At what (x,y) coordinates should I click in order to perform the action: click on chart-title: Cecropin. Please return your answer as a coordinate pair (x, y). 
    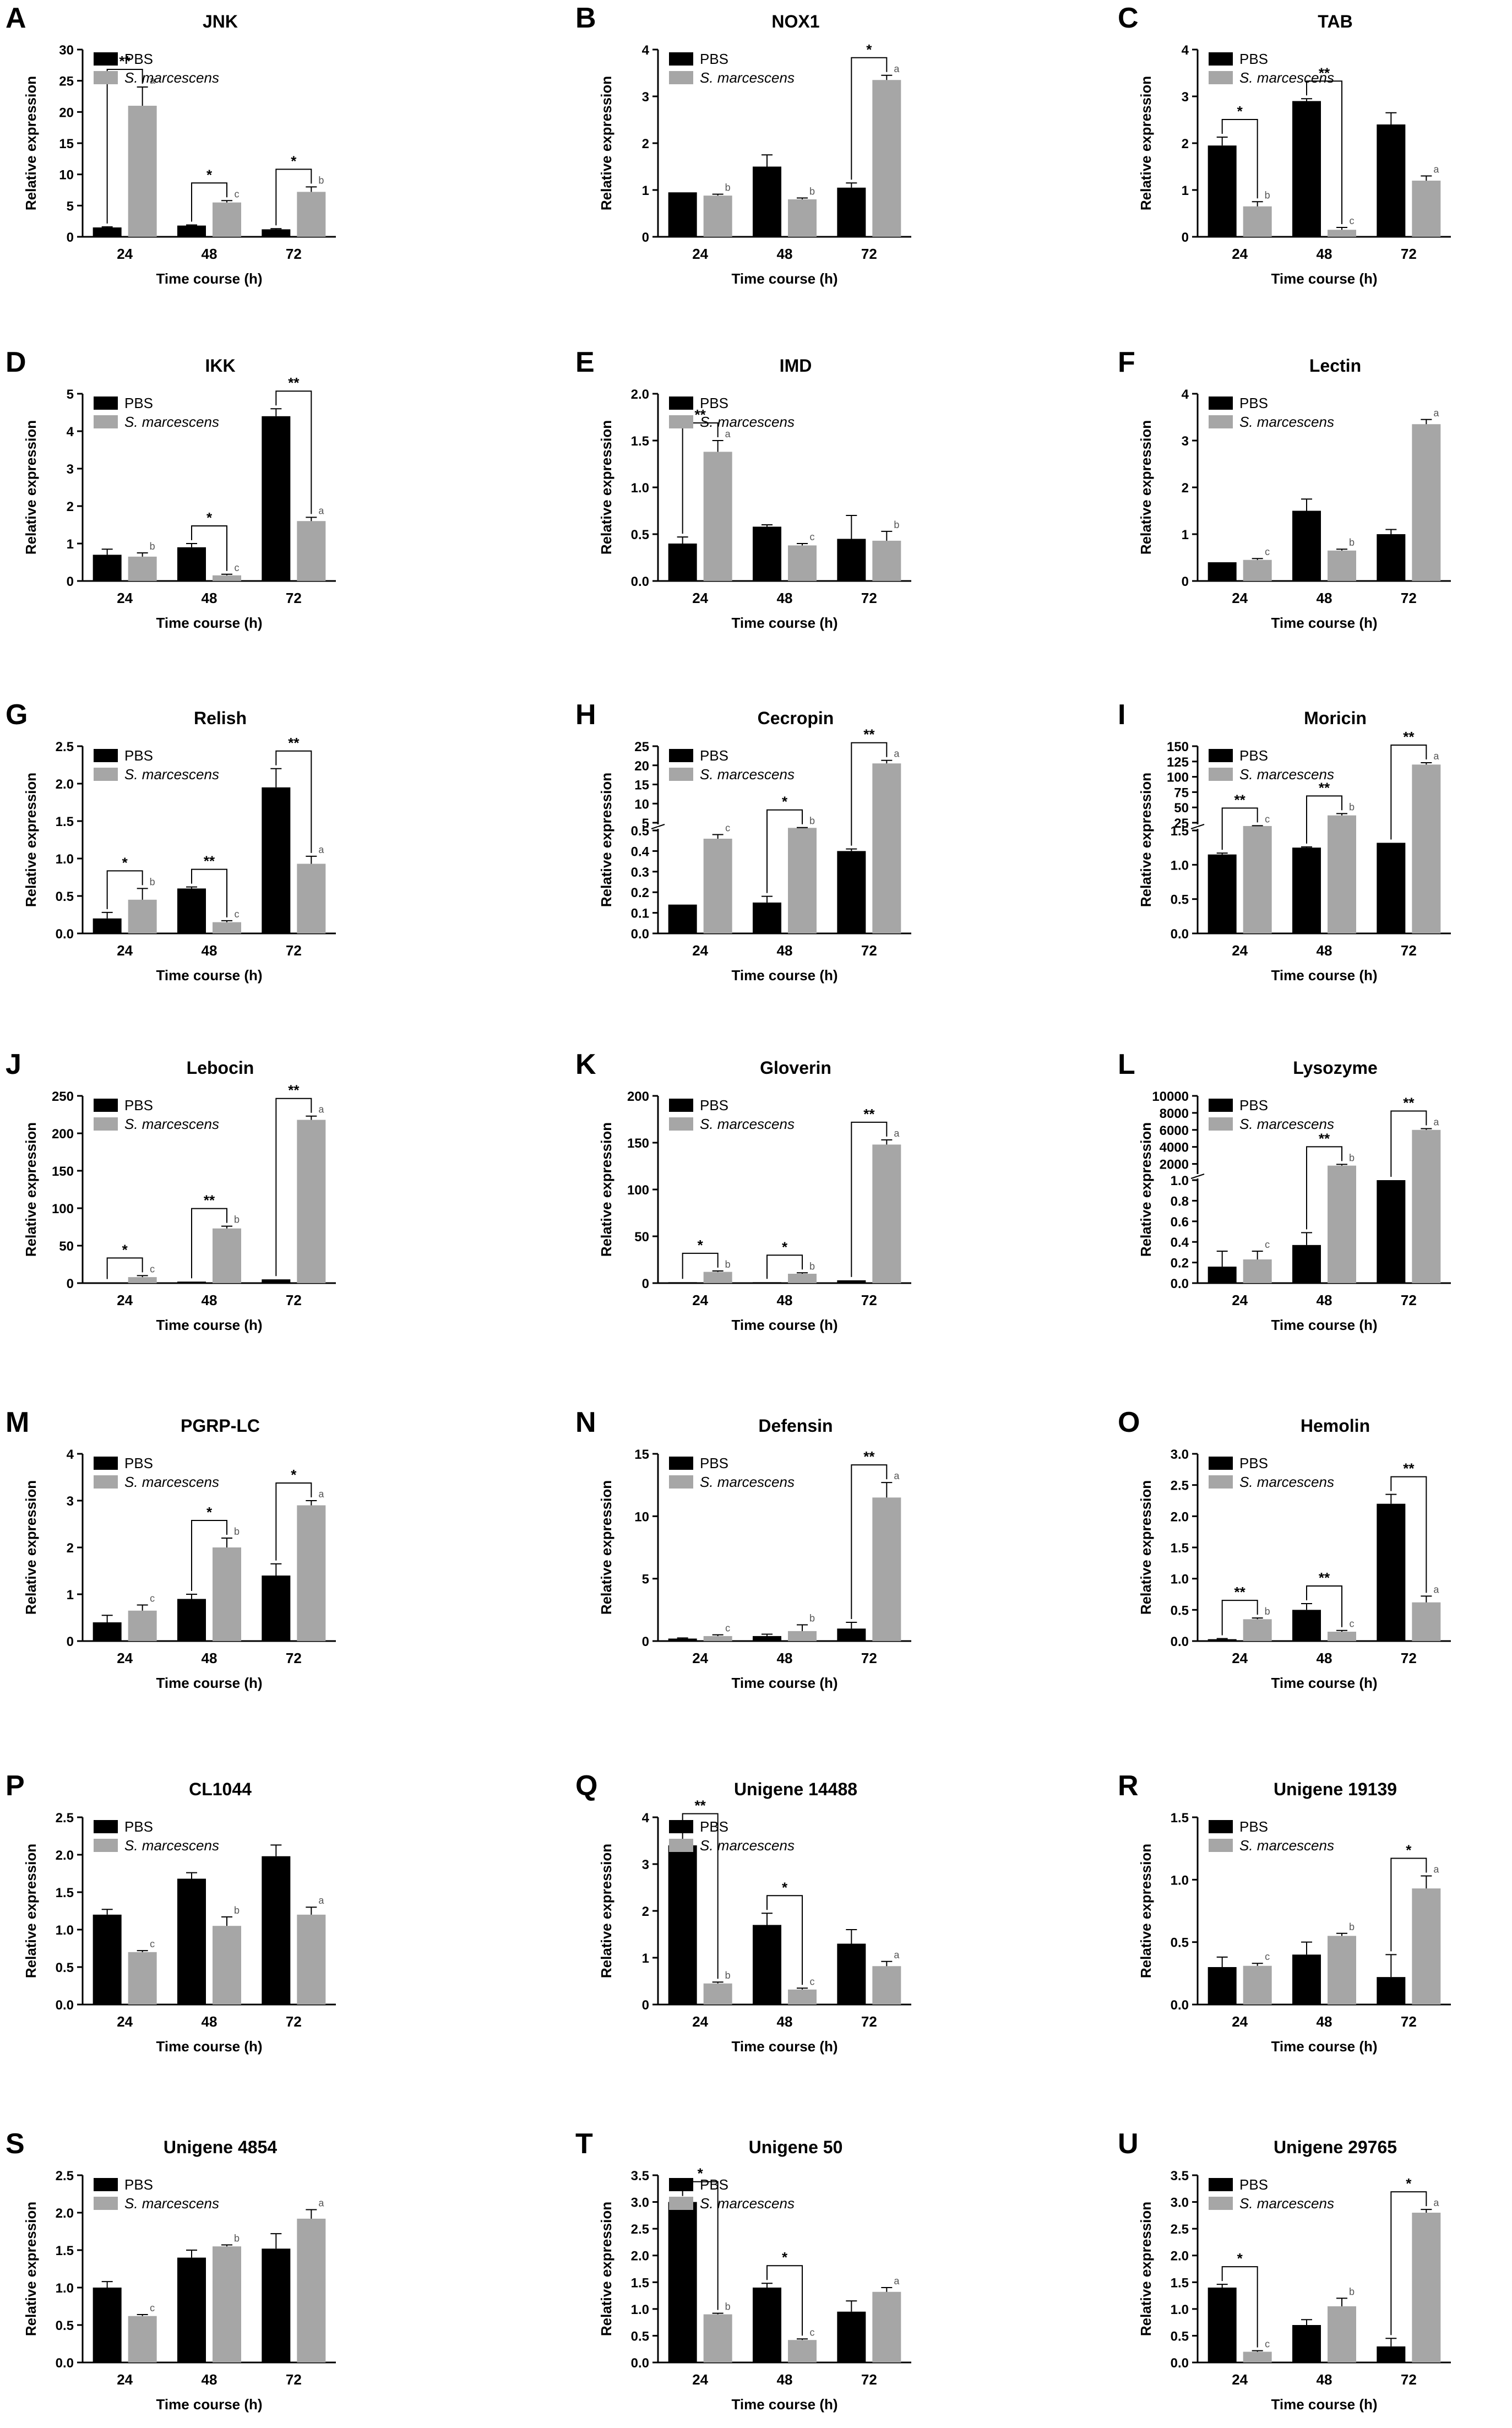
    Looking at the image, I should click on (796, 718).